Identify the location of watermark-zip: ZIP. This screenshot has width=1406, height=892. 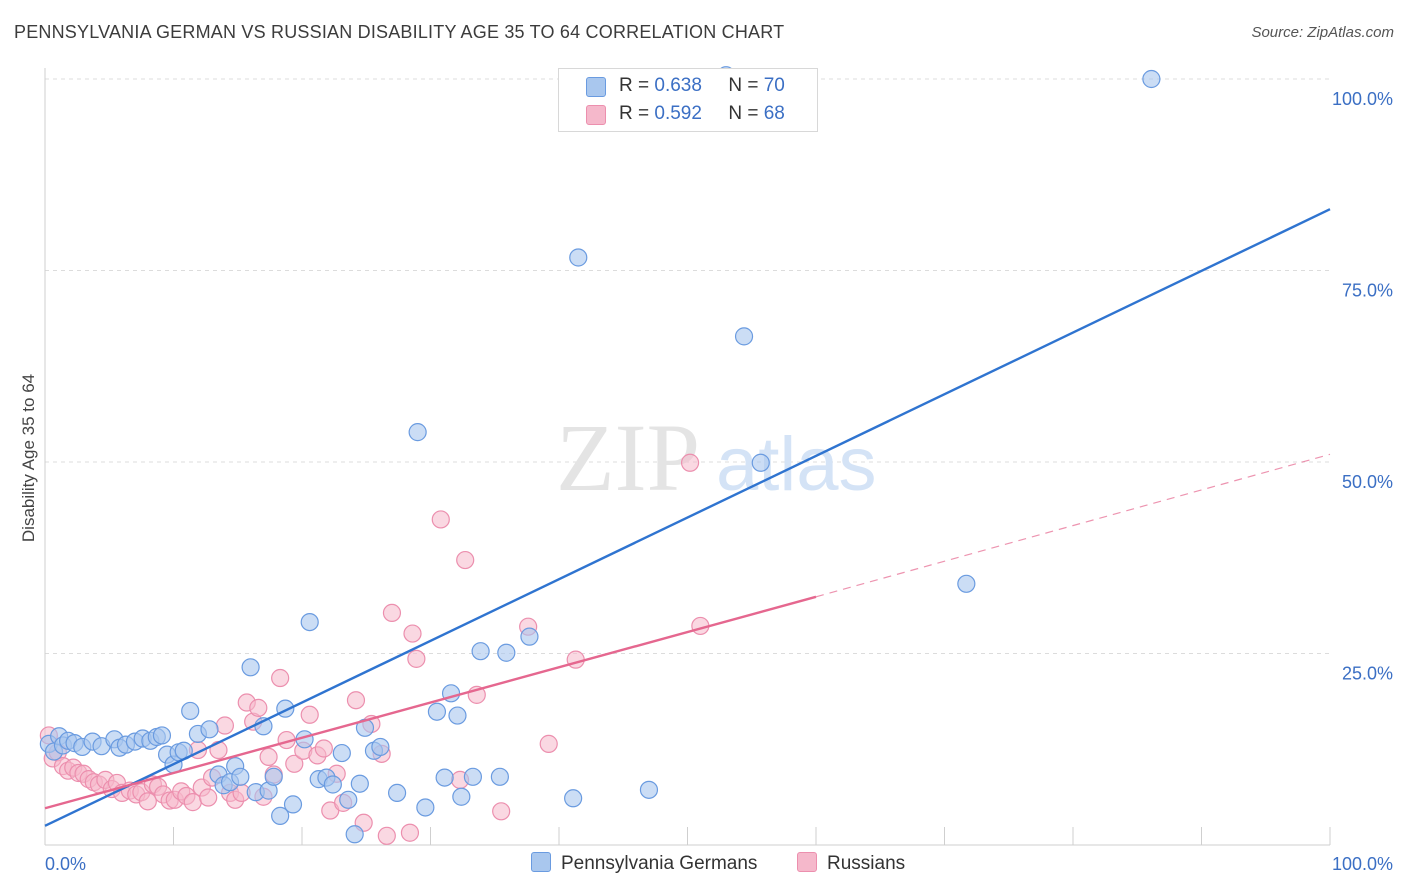
(628, 457).